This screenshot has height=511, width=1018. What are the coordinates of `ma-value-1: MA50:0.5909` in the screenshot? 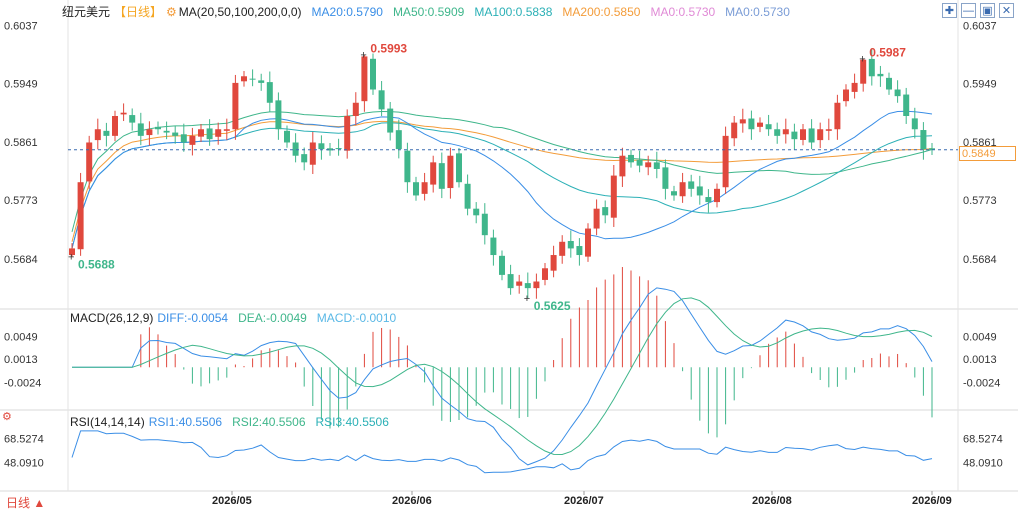 It's located at (428, 12).